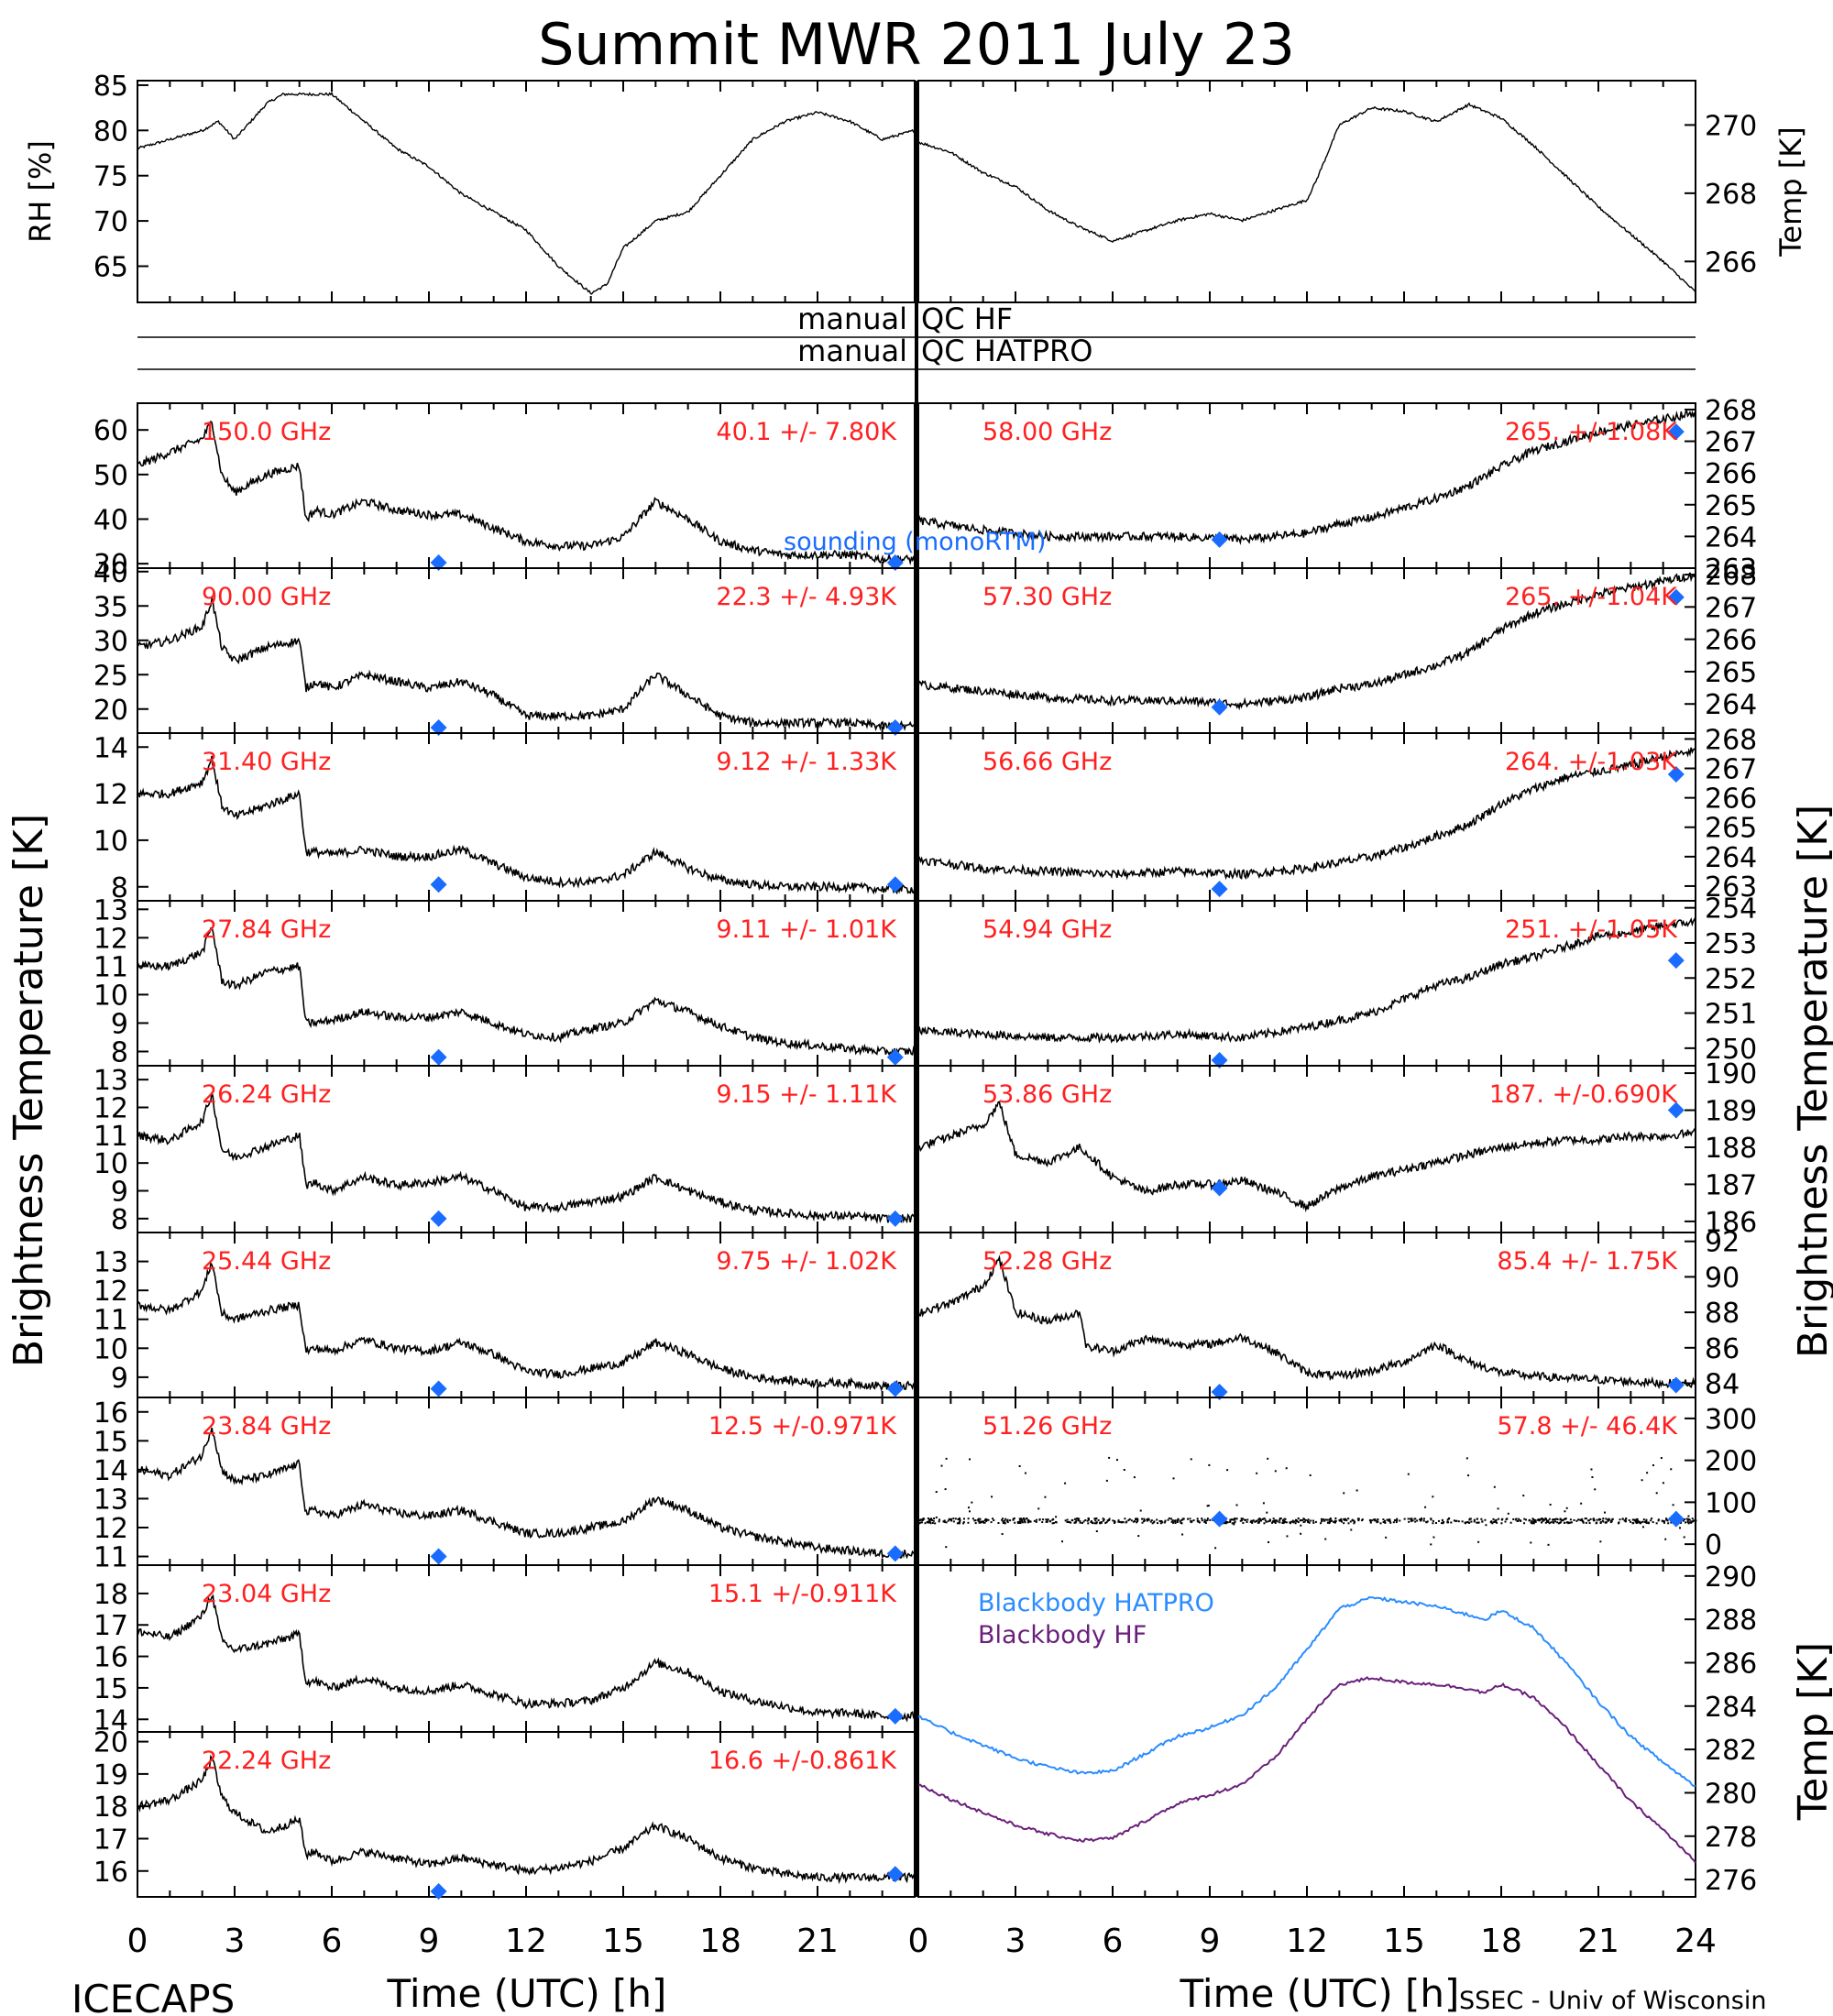 The height and width of the screenshot is (2016, 1833). I want to click on y-tick-label: 10, so click(110, 1349).